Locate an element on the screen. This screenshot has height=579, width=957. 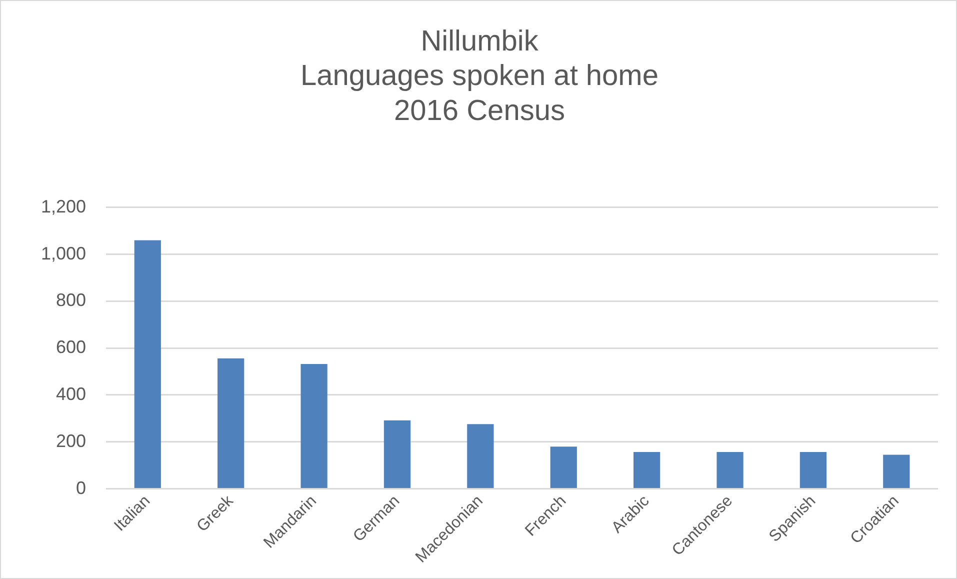
y-tick-label: 400 is located at coordinates (71, 394).